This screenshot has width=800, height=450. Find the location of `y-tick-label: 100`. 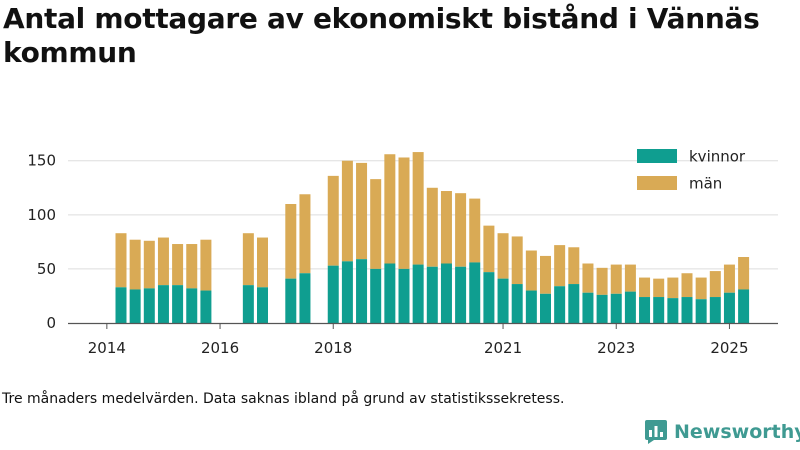

y-tick-label: 100 is located at coordinates (41, 215).